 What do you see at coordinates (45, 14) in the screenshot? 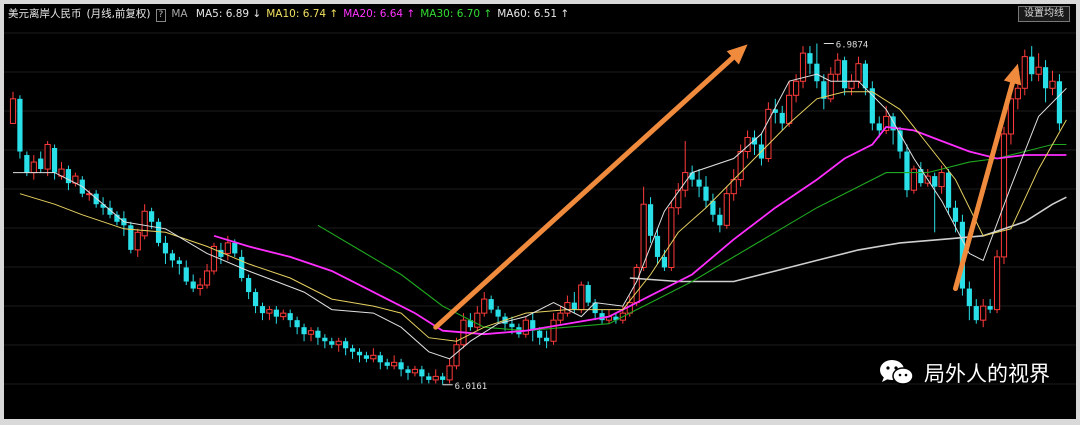
I see `symbol-label: 美元离岸人民币` at bounding box center [45, 14].